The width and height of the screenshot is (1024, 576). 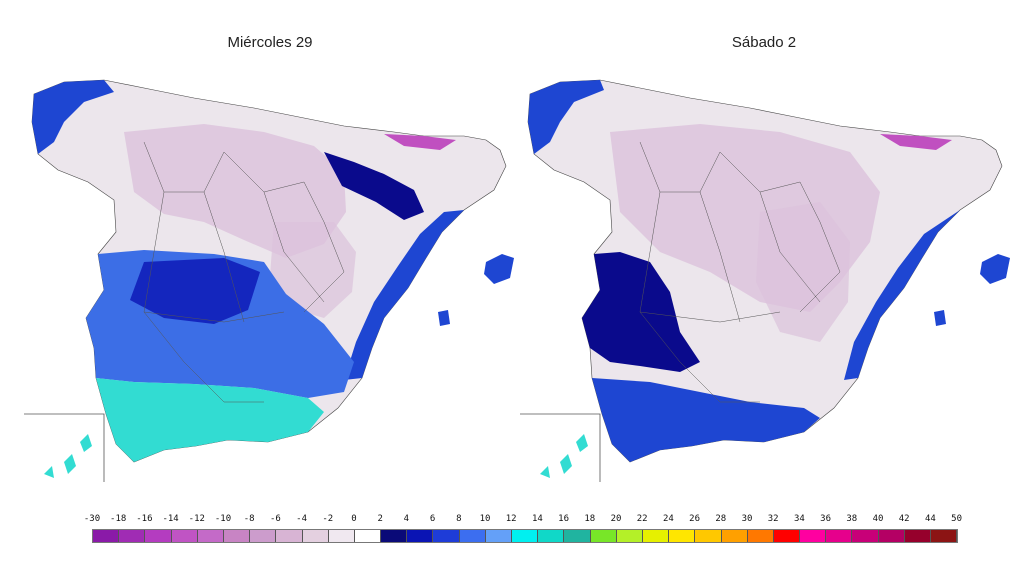 I want to click on legend-tick-label: 44, so click(x=930, y=519).